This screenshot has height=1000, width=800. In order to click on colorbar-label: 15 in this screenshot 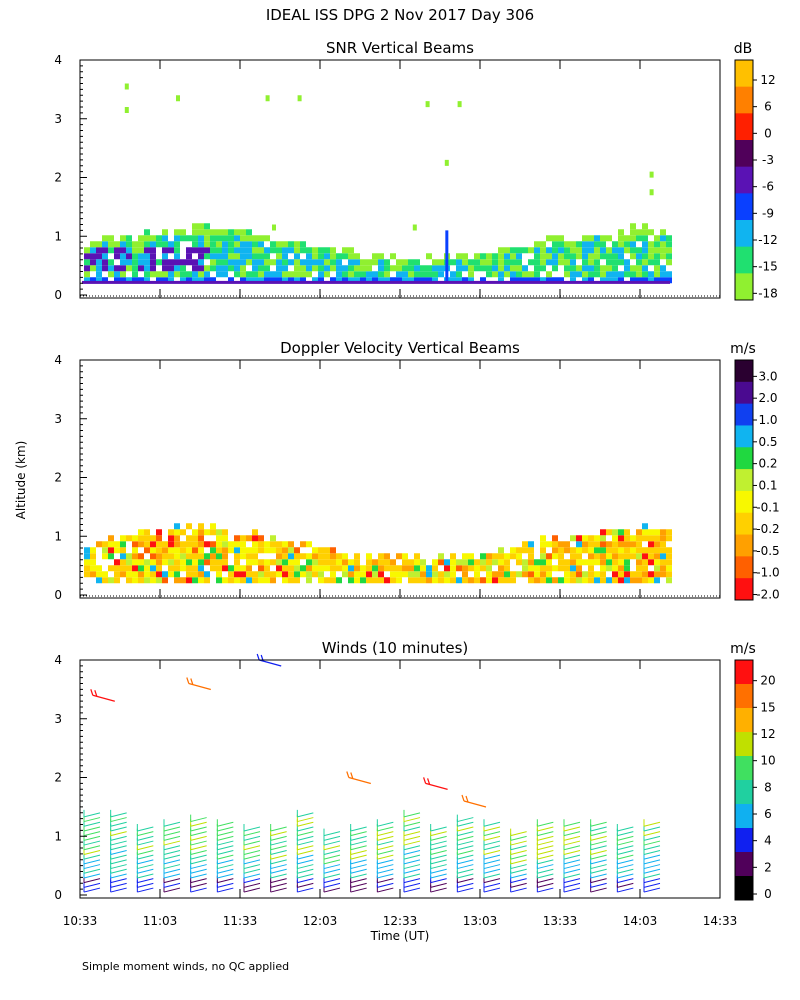, I will do `click(767, 707)`.